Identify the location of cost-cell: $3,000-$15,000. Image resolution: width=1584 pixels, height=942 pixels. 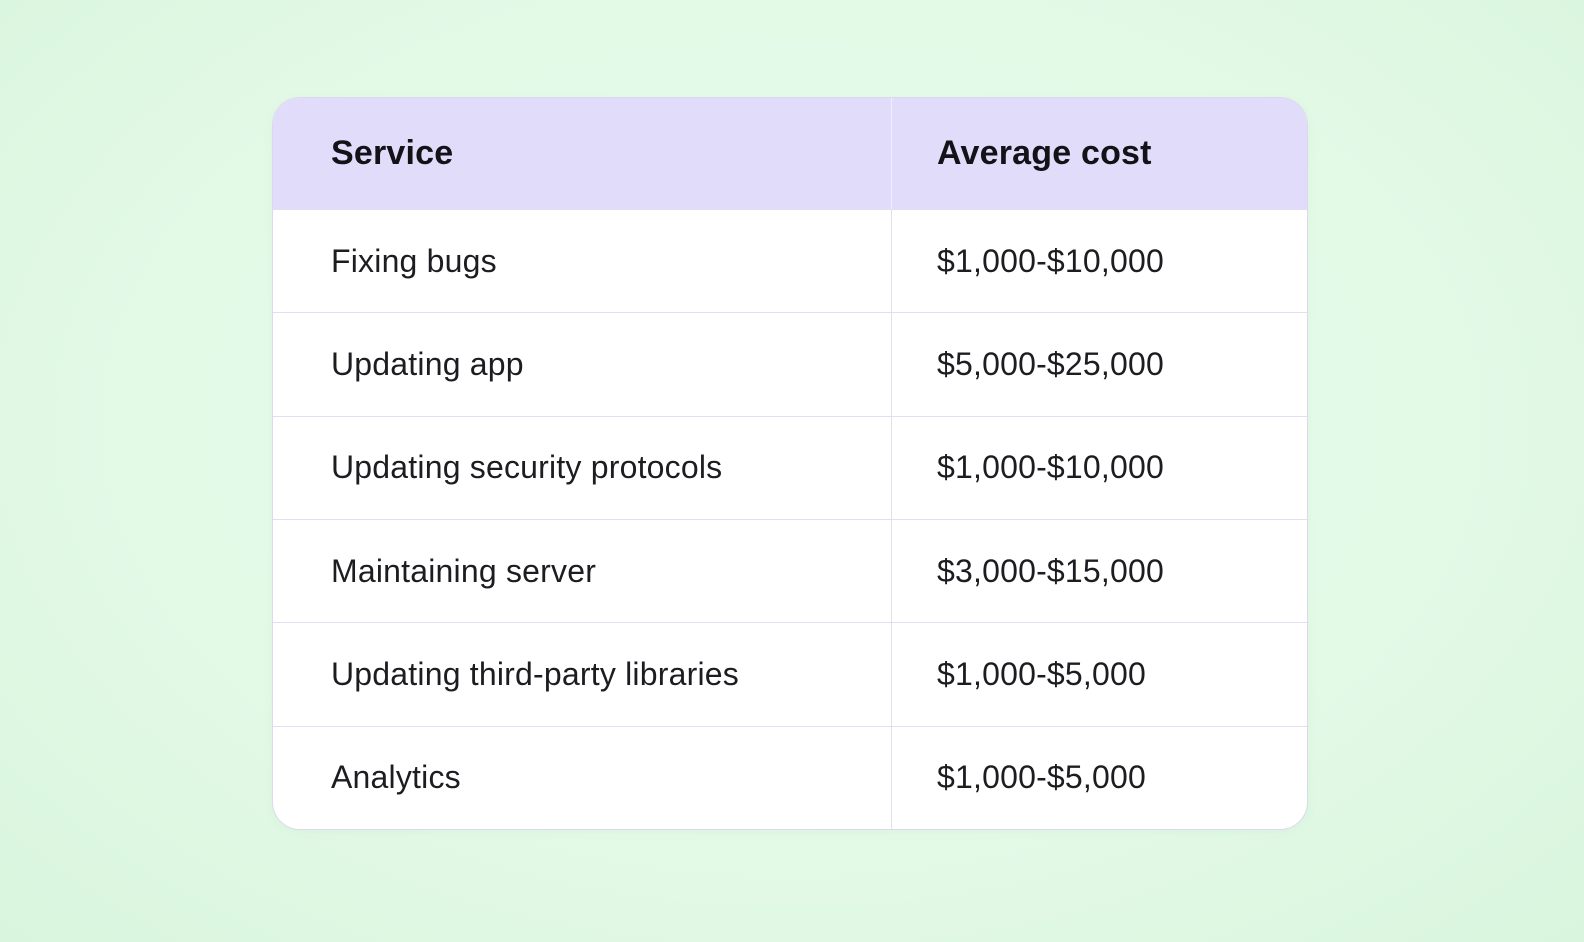
(1099, 571).